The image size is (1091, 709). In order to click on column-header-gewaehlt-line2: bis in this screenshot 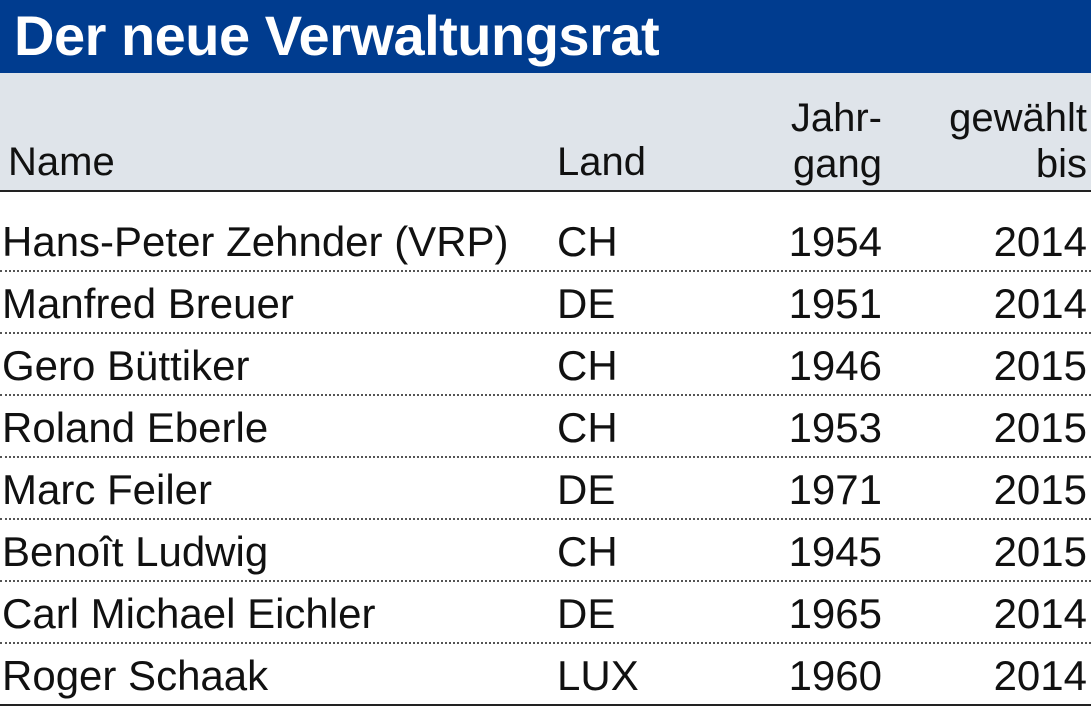, I will do `click(1061, 164)`.